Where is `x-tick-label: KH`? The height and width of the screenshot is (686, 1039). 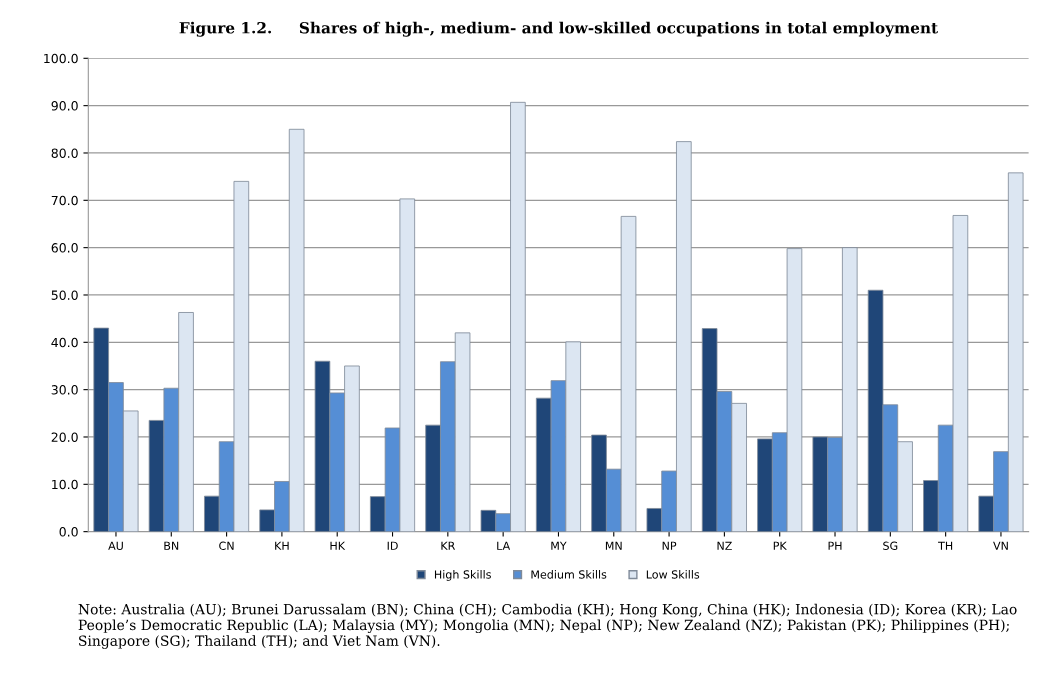
x-tick-label: KH is located at coordinates (282, 545).